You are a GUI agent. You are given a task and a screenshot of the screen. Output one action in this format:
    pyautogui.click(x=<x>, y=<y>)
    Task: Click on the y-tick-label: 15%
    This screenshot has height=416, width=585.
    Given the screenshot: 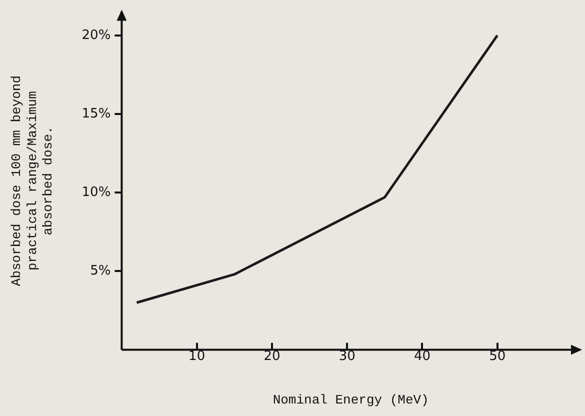 What is the action you would take?
    pyautogui.click(x=96, y=114)
    